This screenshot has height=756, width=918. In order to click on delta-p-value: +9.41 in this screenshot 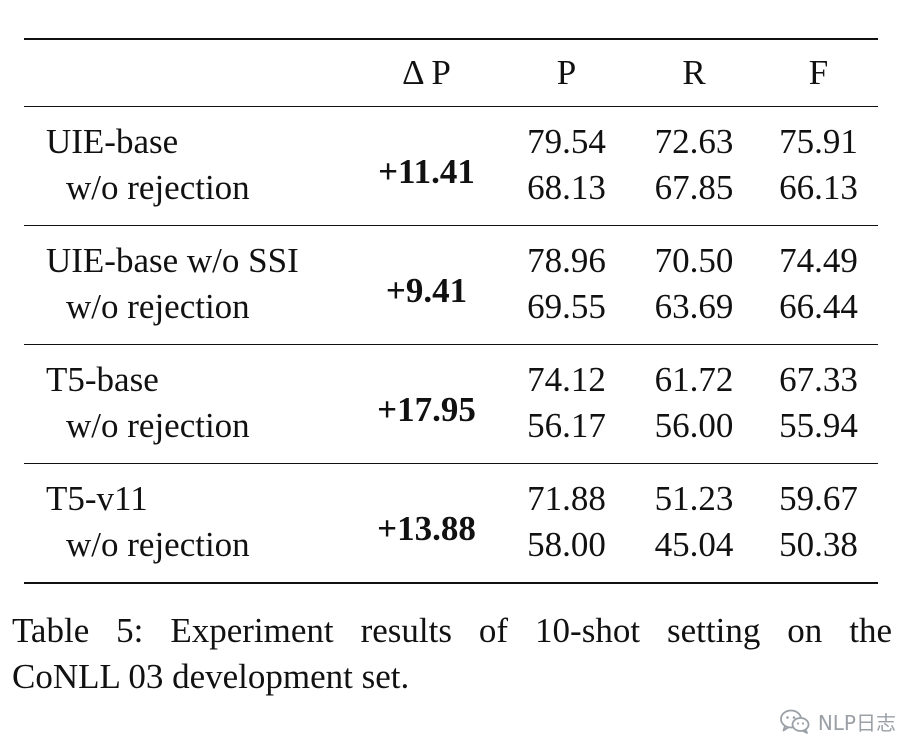, I will do `click(426, 290)`.